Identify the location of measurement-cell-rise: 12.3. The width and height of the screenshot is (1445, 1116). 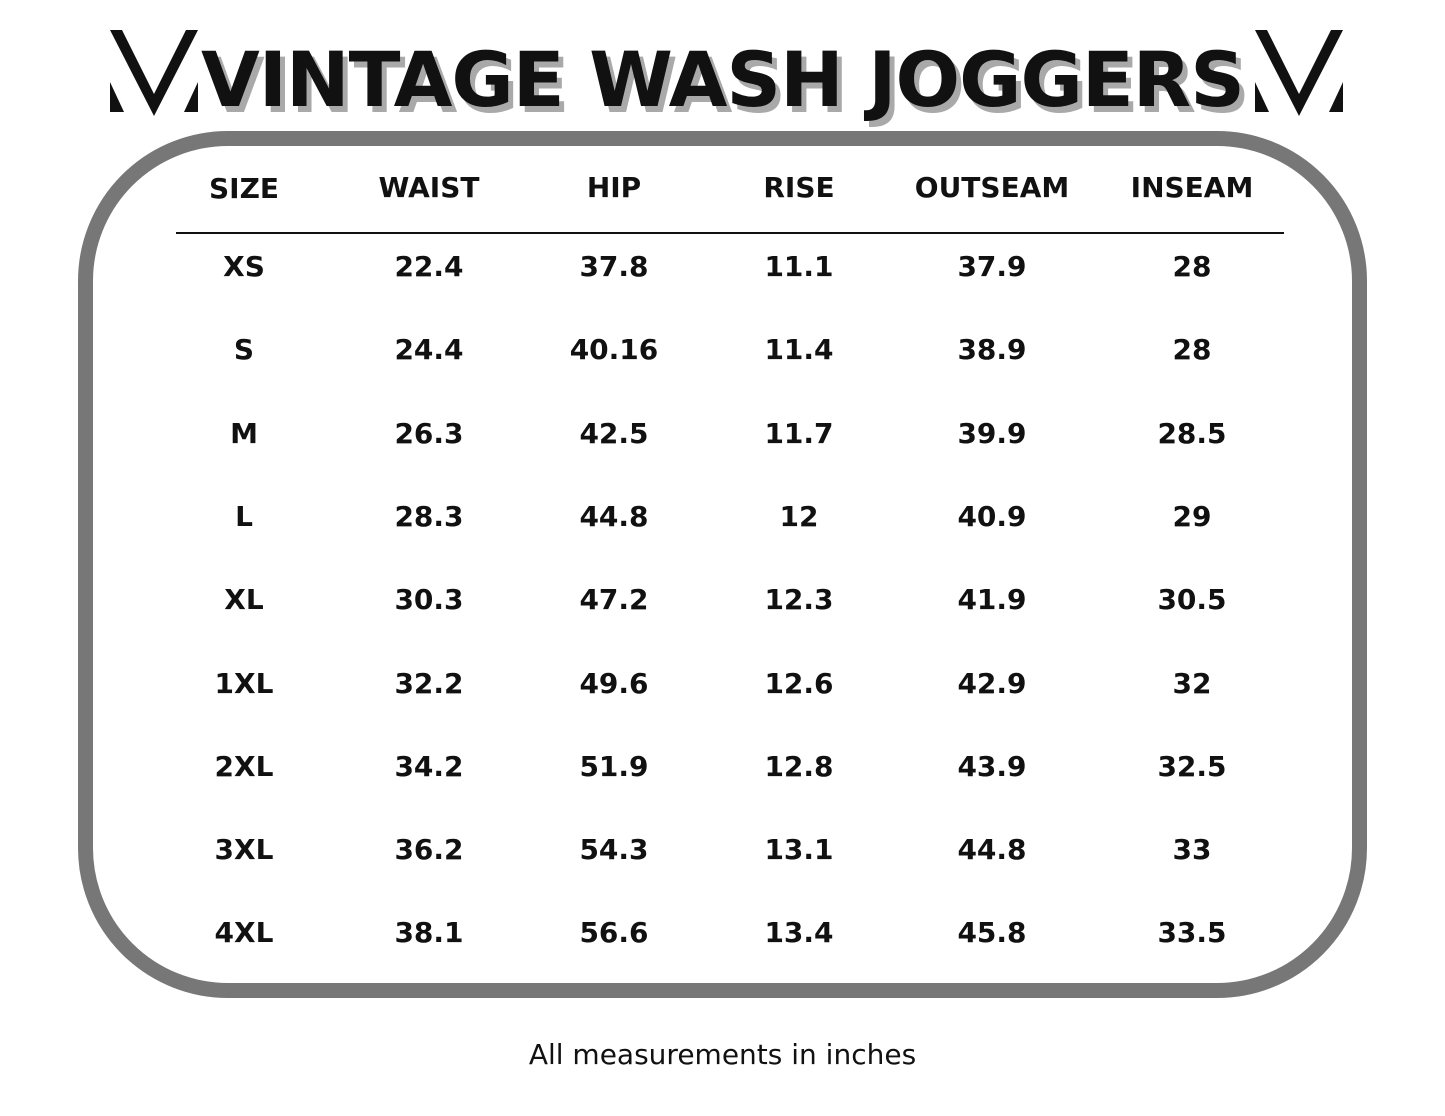
(799, 599).